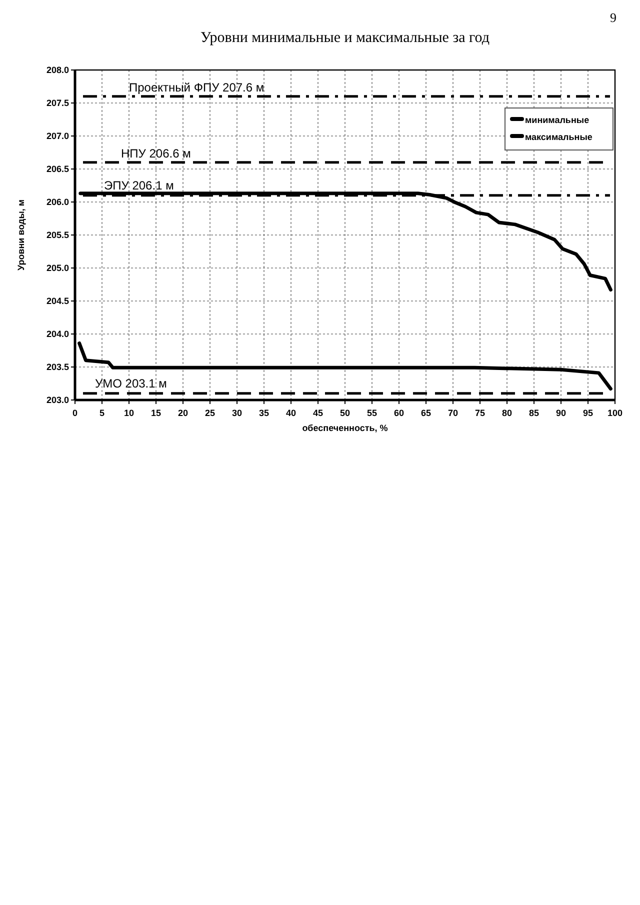 The height and width of the screenshot is (905, 640). I want to click on text: 9, so click(613, 17).